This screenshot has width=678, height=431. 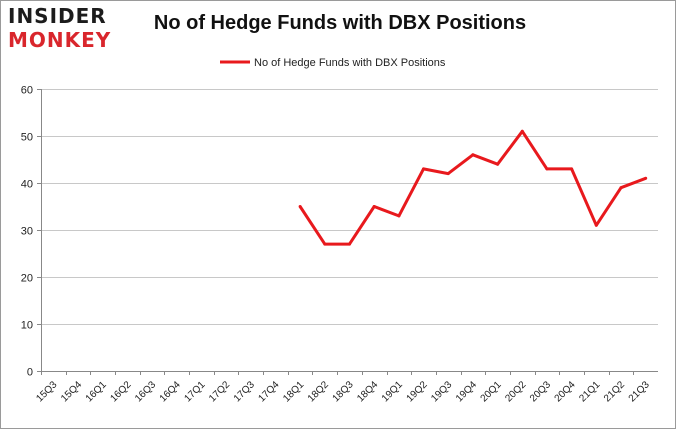 I want to click on y-tick-label: 50, so click(x=27, y=138).